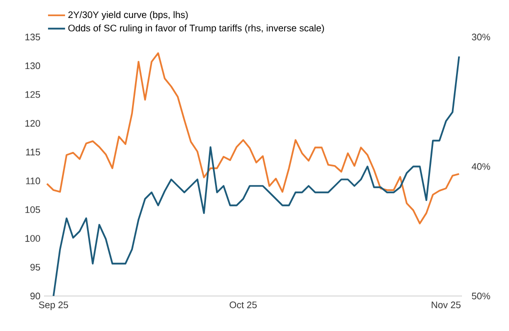 This screenshot has width=509, height=331. What do you see at coordinates (128, 15) in the screenshot?
I see `legend-label: 2Y/30Y yield curve (bps, lhs)` at bounding box center [128, 15].